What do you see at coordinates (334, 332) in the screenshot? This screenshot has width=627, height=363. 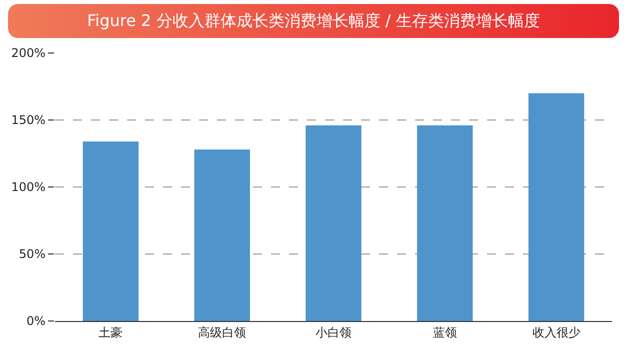 I see `x-tick-label: 小白领` at bounding box center [334, 332].